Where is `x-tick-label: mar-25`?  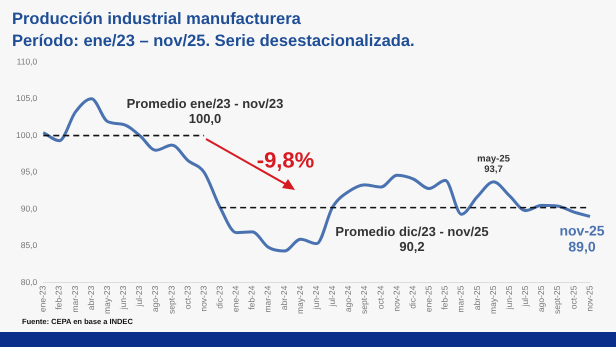
x-tick-label: mar-25 is located at coordinates (461, 299).